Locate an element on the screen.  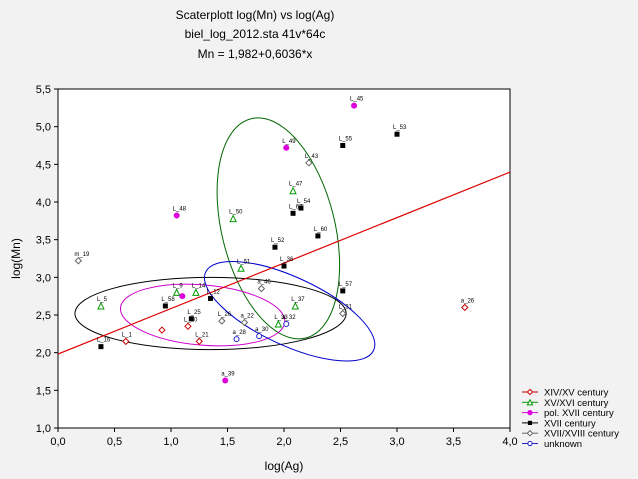
legend-label: XIV/XV century is located at coordinates (576, 393).